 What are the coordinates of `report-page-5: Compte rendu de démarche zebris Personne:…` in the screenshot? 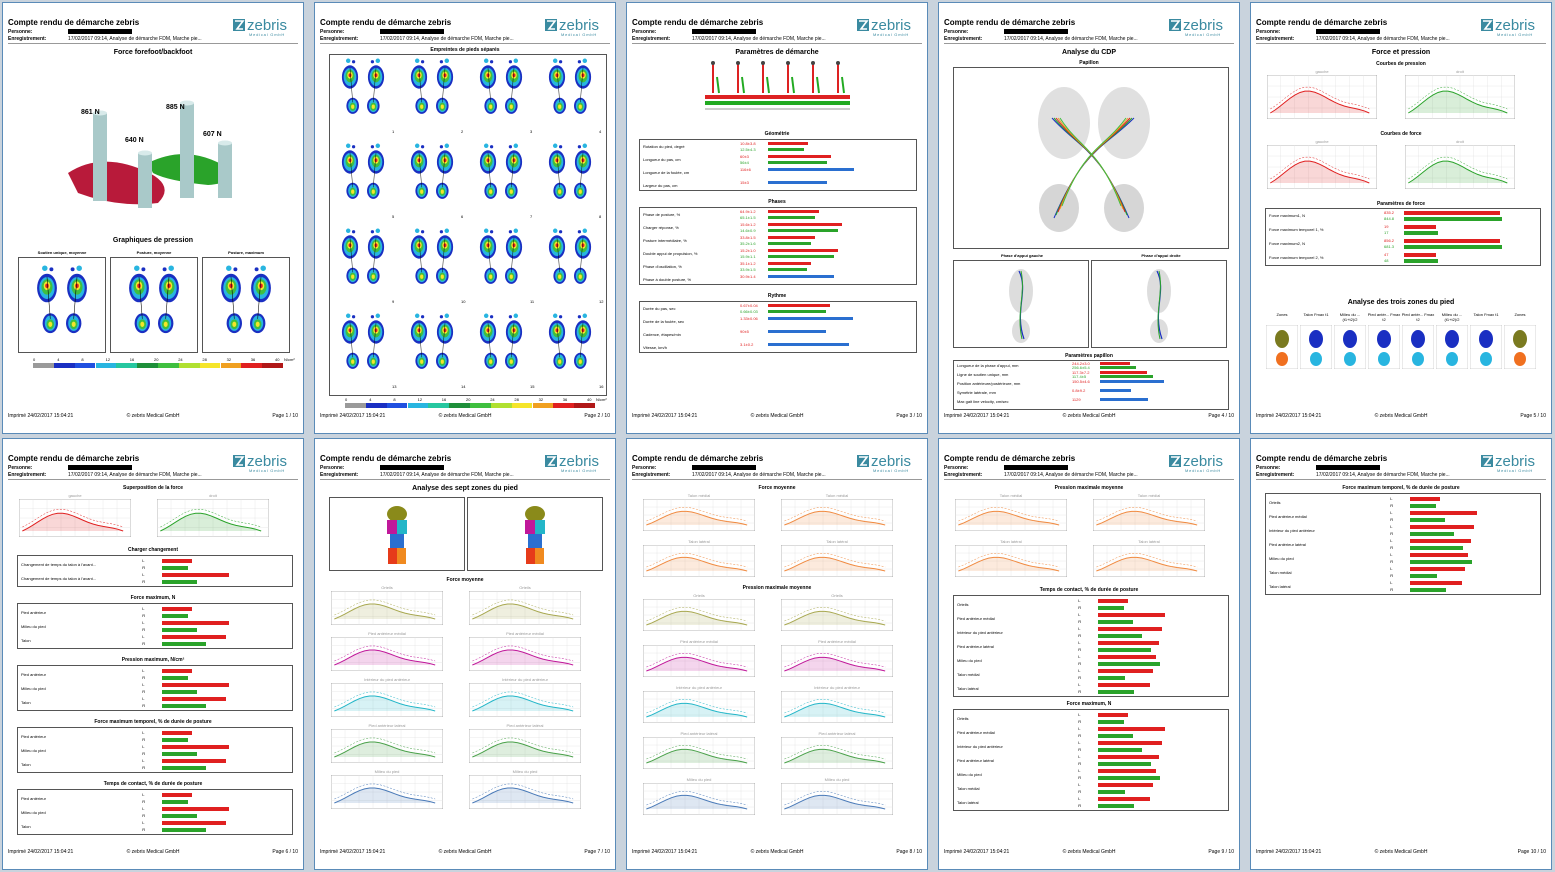 It's located at (1401, 218).